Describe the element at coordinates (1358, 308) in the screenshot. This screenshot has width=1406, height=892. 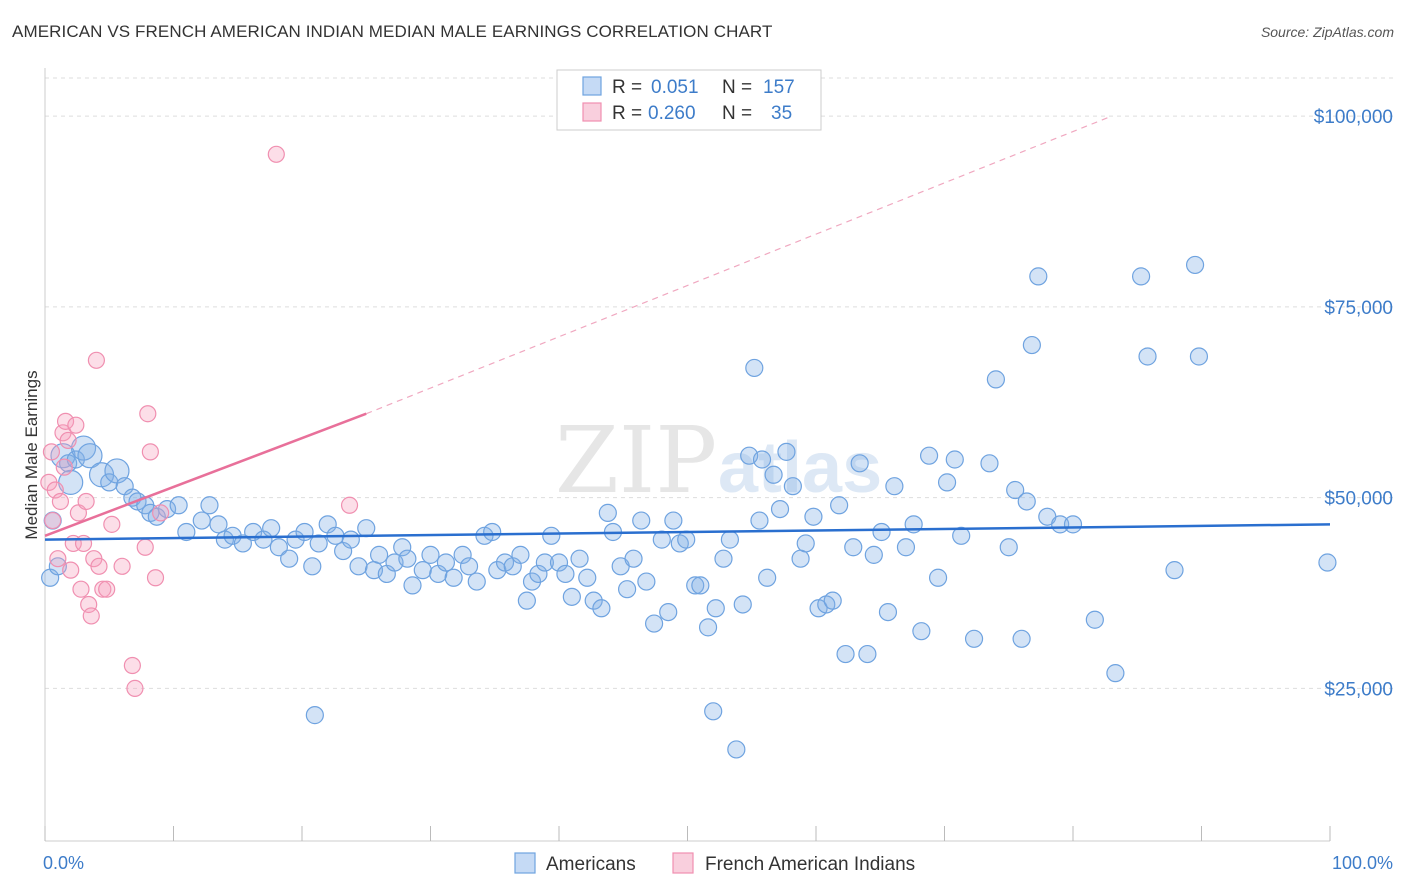
I see `y-tick-label-2: $75,000` at that location.